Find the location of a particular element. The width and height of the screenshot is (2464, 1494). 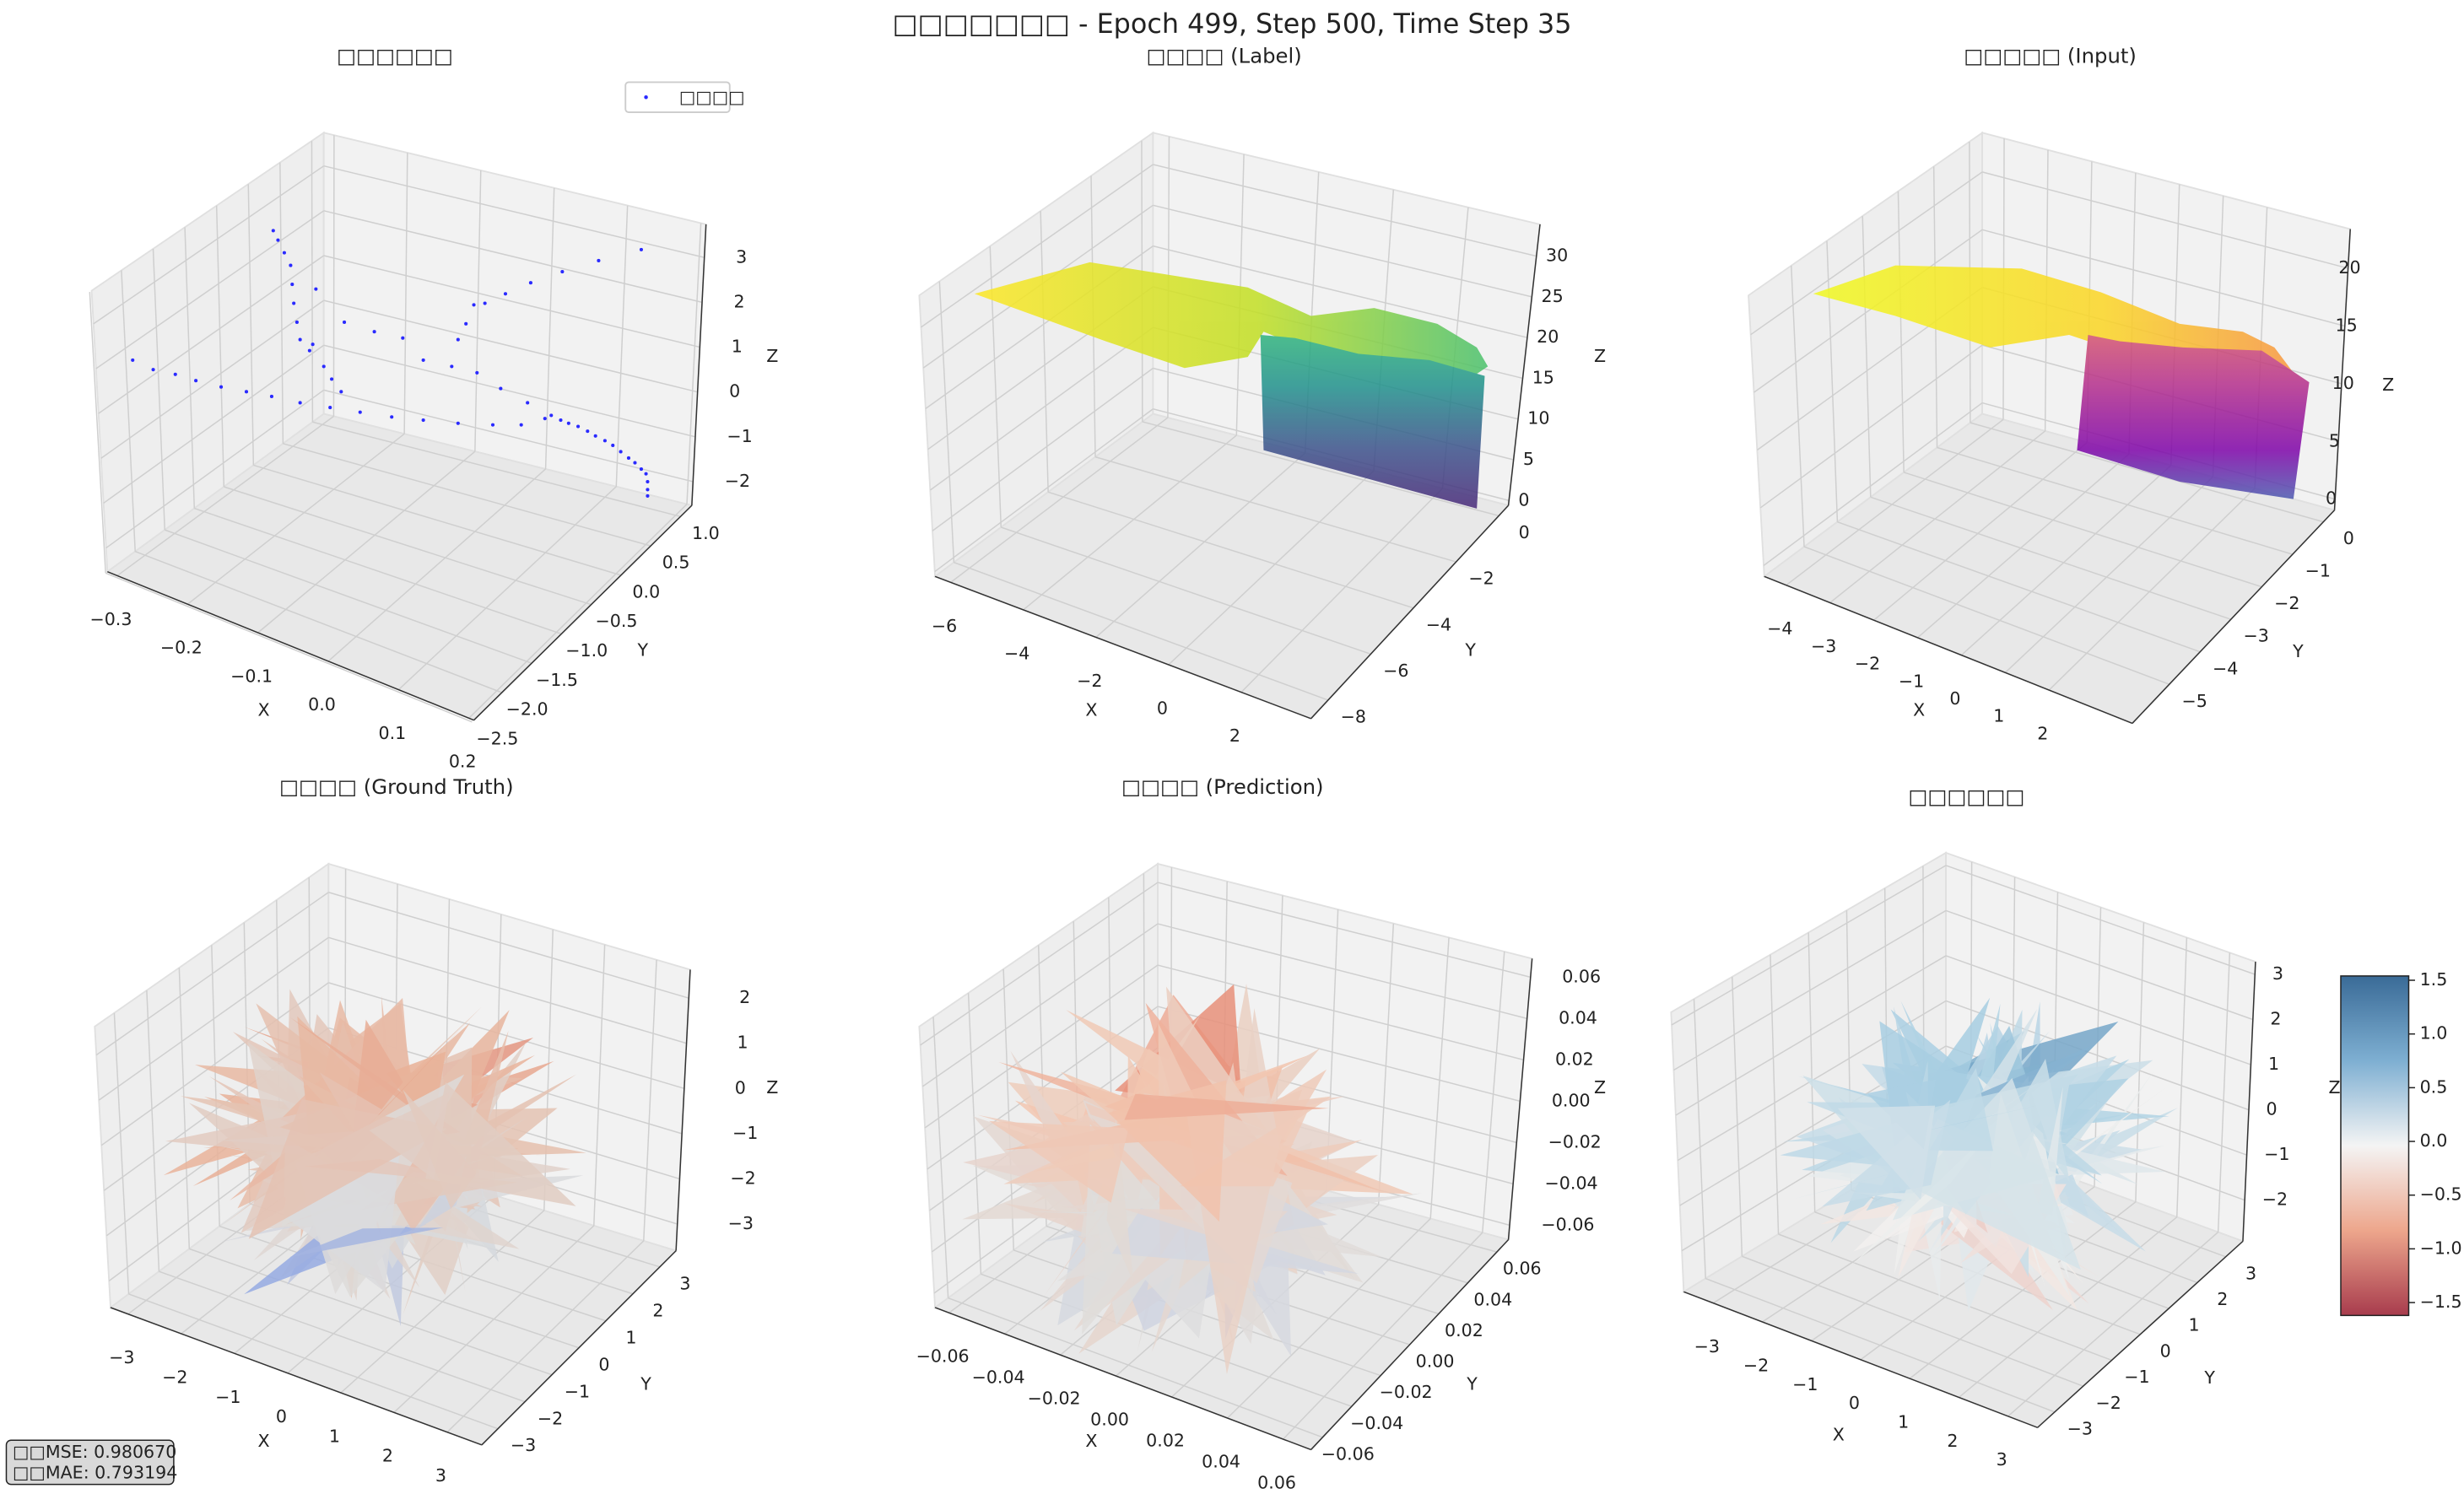

z-tick-label: 30 is located at coordinates (1557, 255).